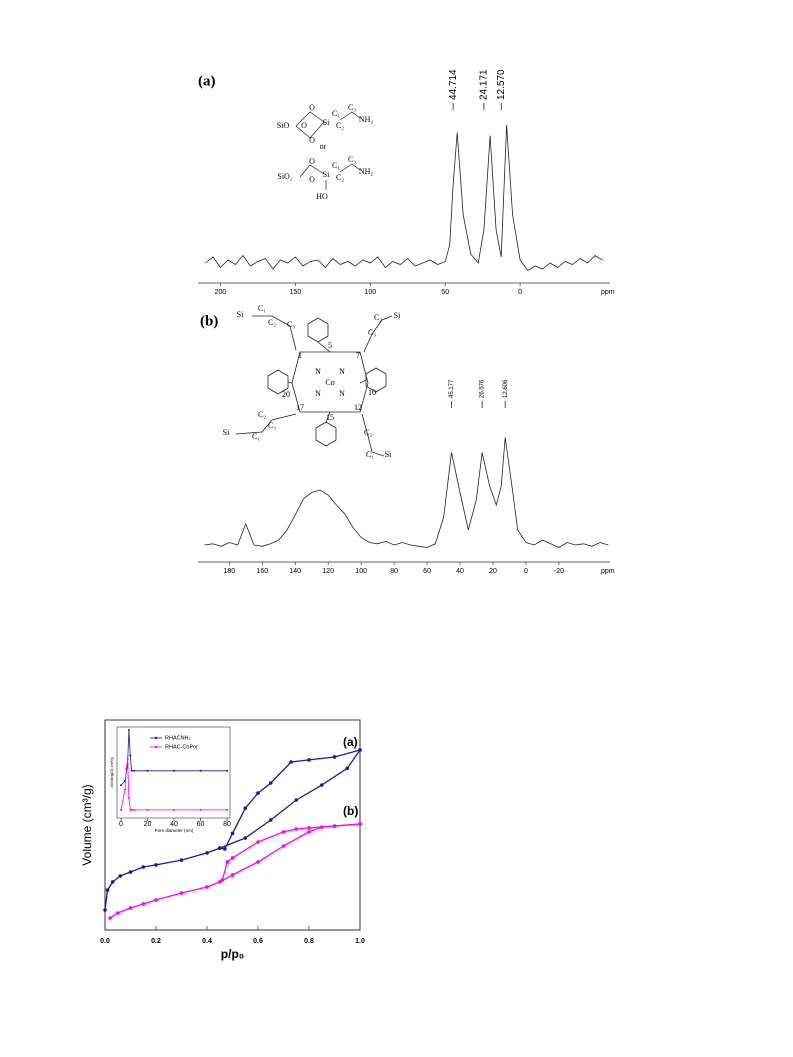 The height and width of the screenshot is (1057, 793). What do you see at coordinates (300, 355) in the screenshot?
I see `structure-label: 1` at bounding box center [300, 355].